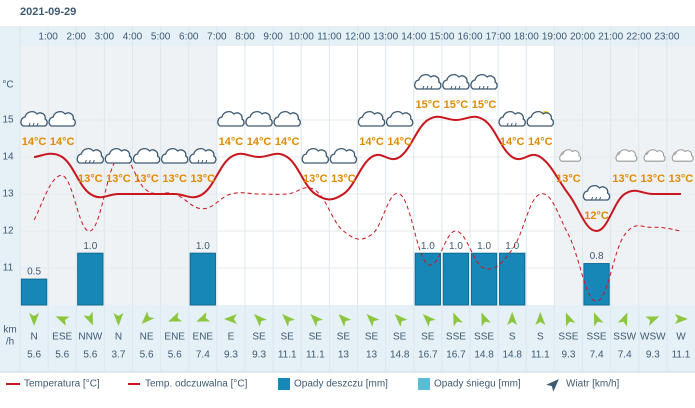 This screenshot has height=408, width=695. What do you see at coordinates (638, 37) in the screenshot?
I see `time-label: 22:00` at bounding box center [638, 37].